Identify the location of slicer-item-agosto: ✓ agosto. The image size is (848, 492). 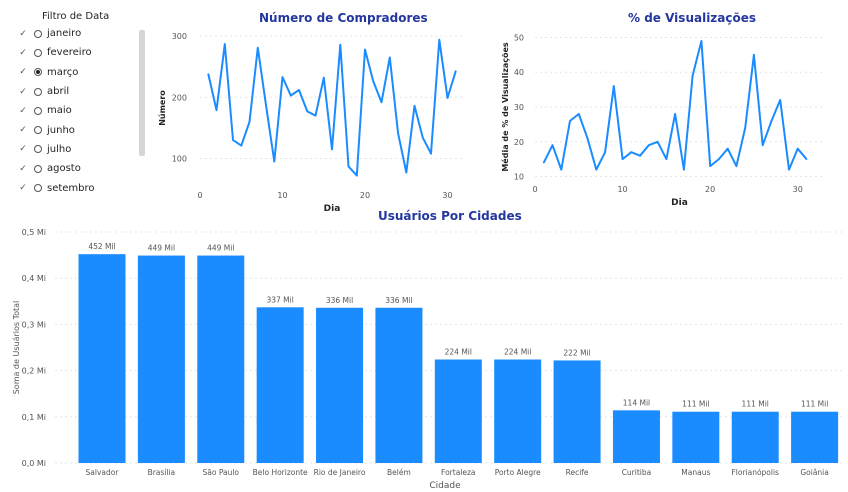
(71, 168).